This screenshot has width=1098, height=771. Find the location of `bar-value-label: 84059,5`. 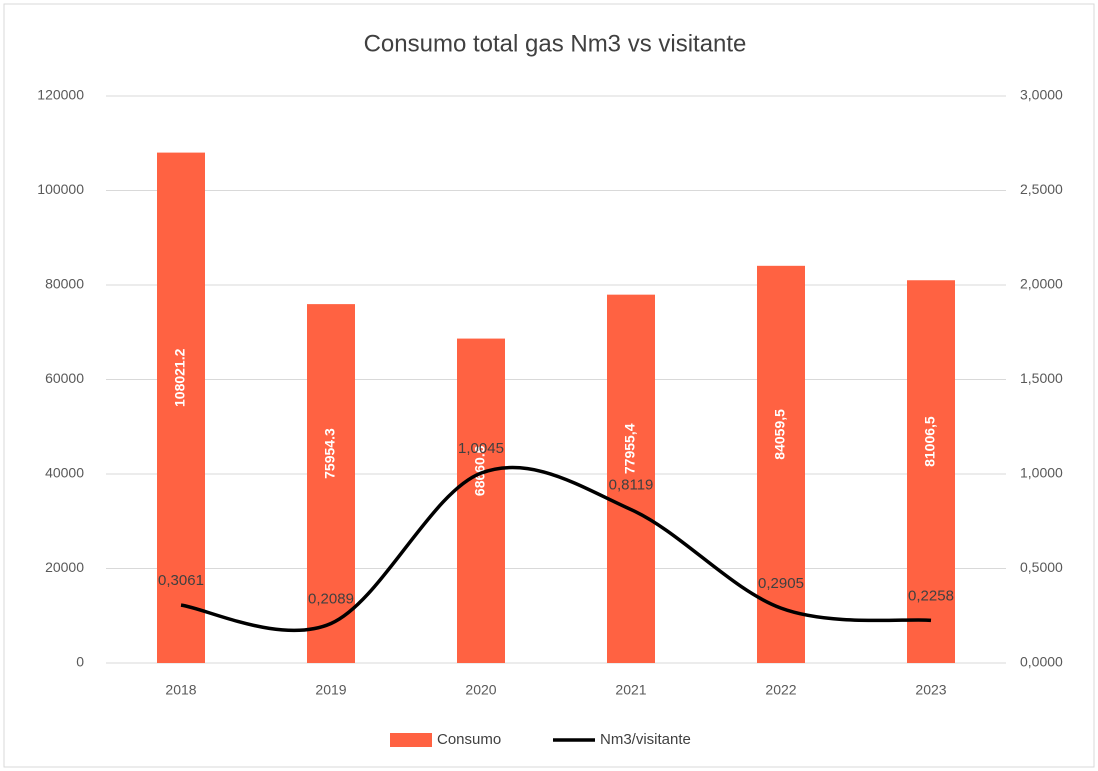

bar-value-label: 84059,5 is located at coordinates (780, 434).